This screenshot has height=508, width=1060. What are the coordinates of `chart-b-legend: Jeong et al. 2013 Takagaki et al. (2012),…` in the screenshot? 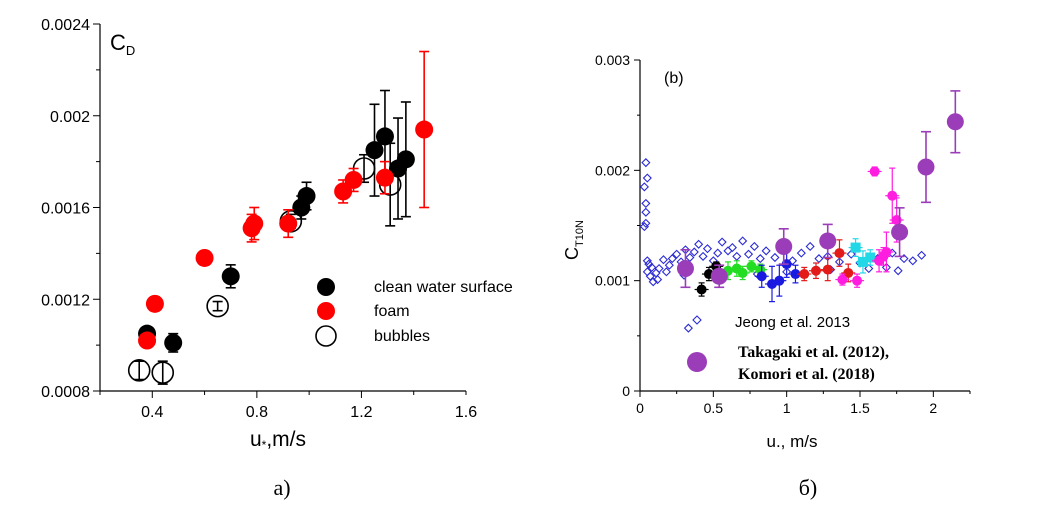 It's located at (788, 348).